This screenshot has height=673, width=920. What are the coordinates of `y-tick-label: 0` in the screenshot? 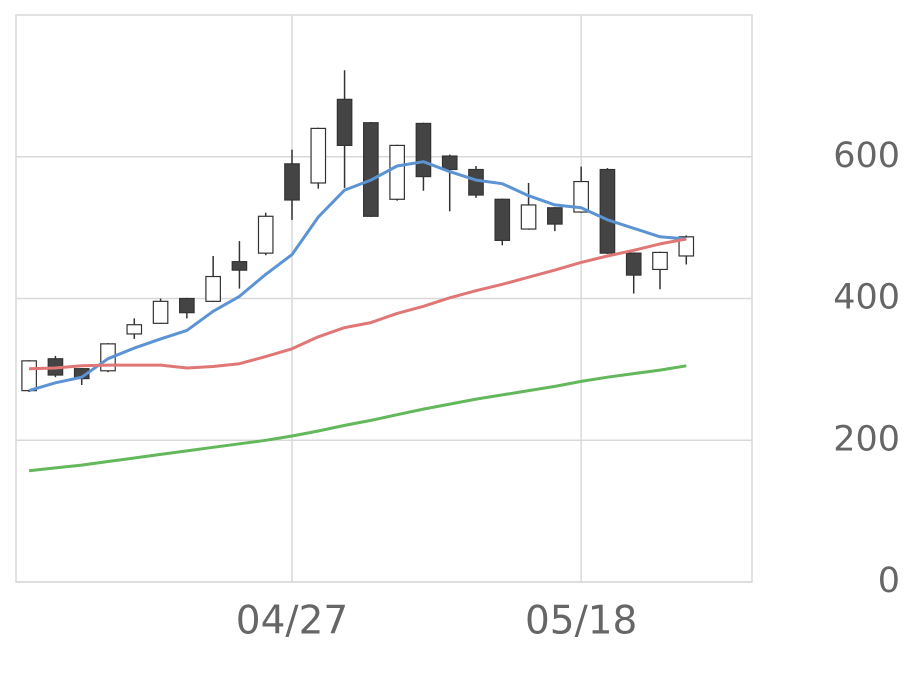 It's located at (889, 581).